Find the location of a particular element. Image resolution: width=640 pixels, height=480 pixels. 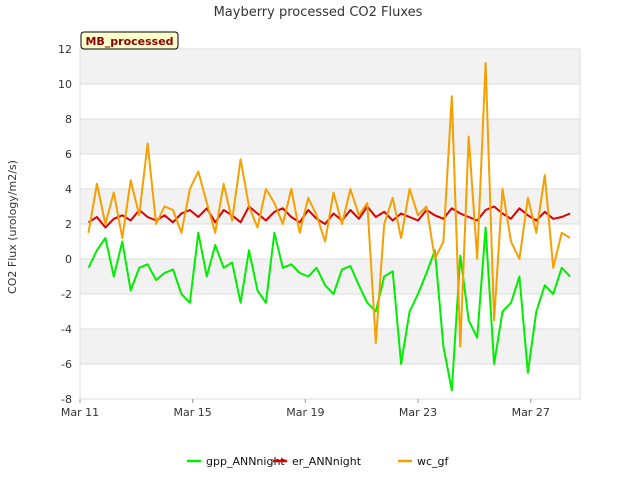

x-tick-label: Mar 27 is located at coordinates (531, 412).